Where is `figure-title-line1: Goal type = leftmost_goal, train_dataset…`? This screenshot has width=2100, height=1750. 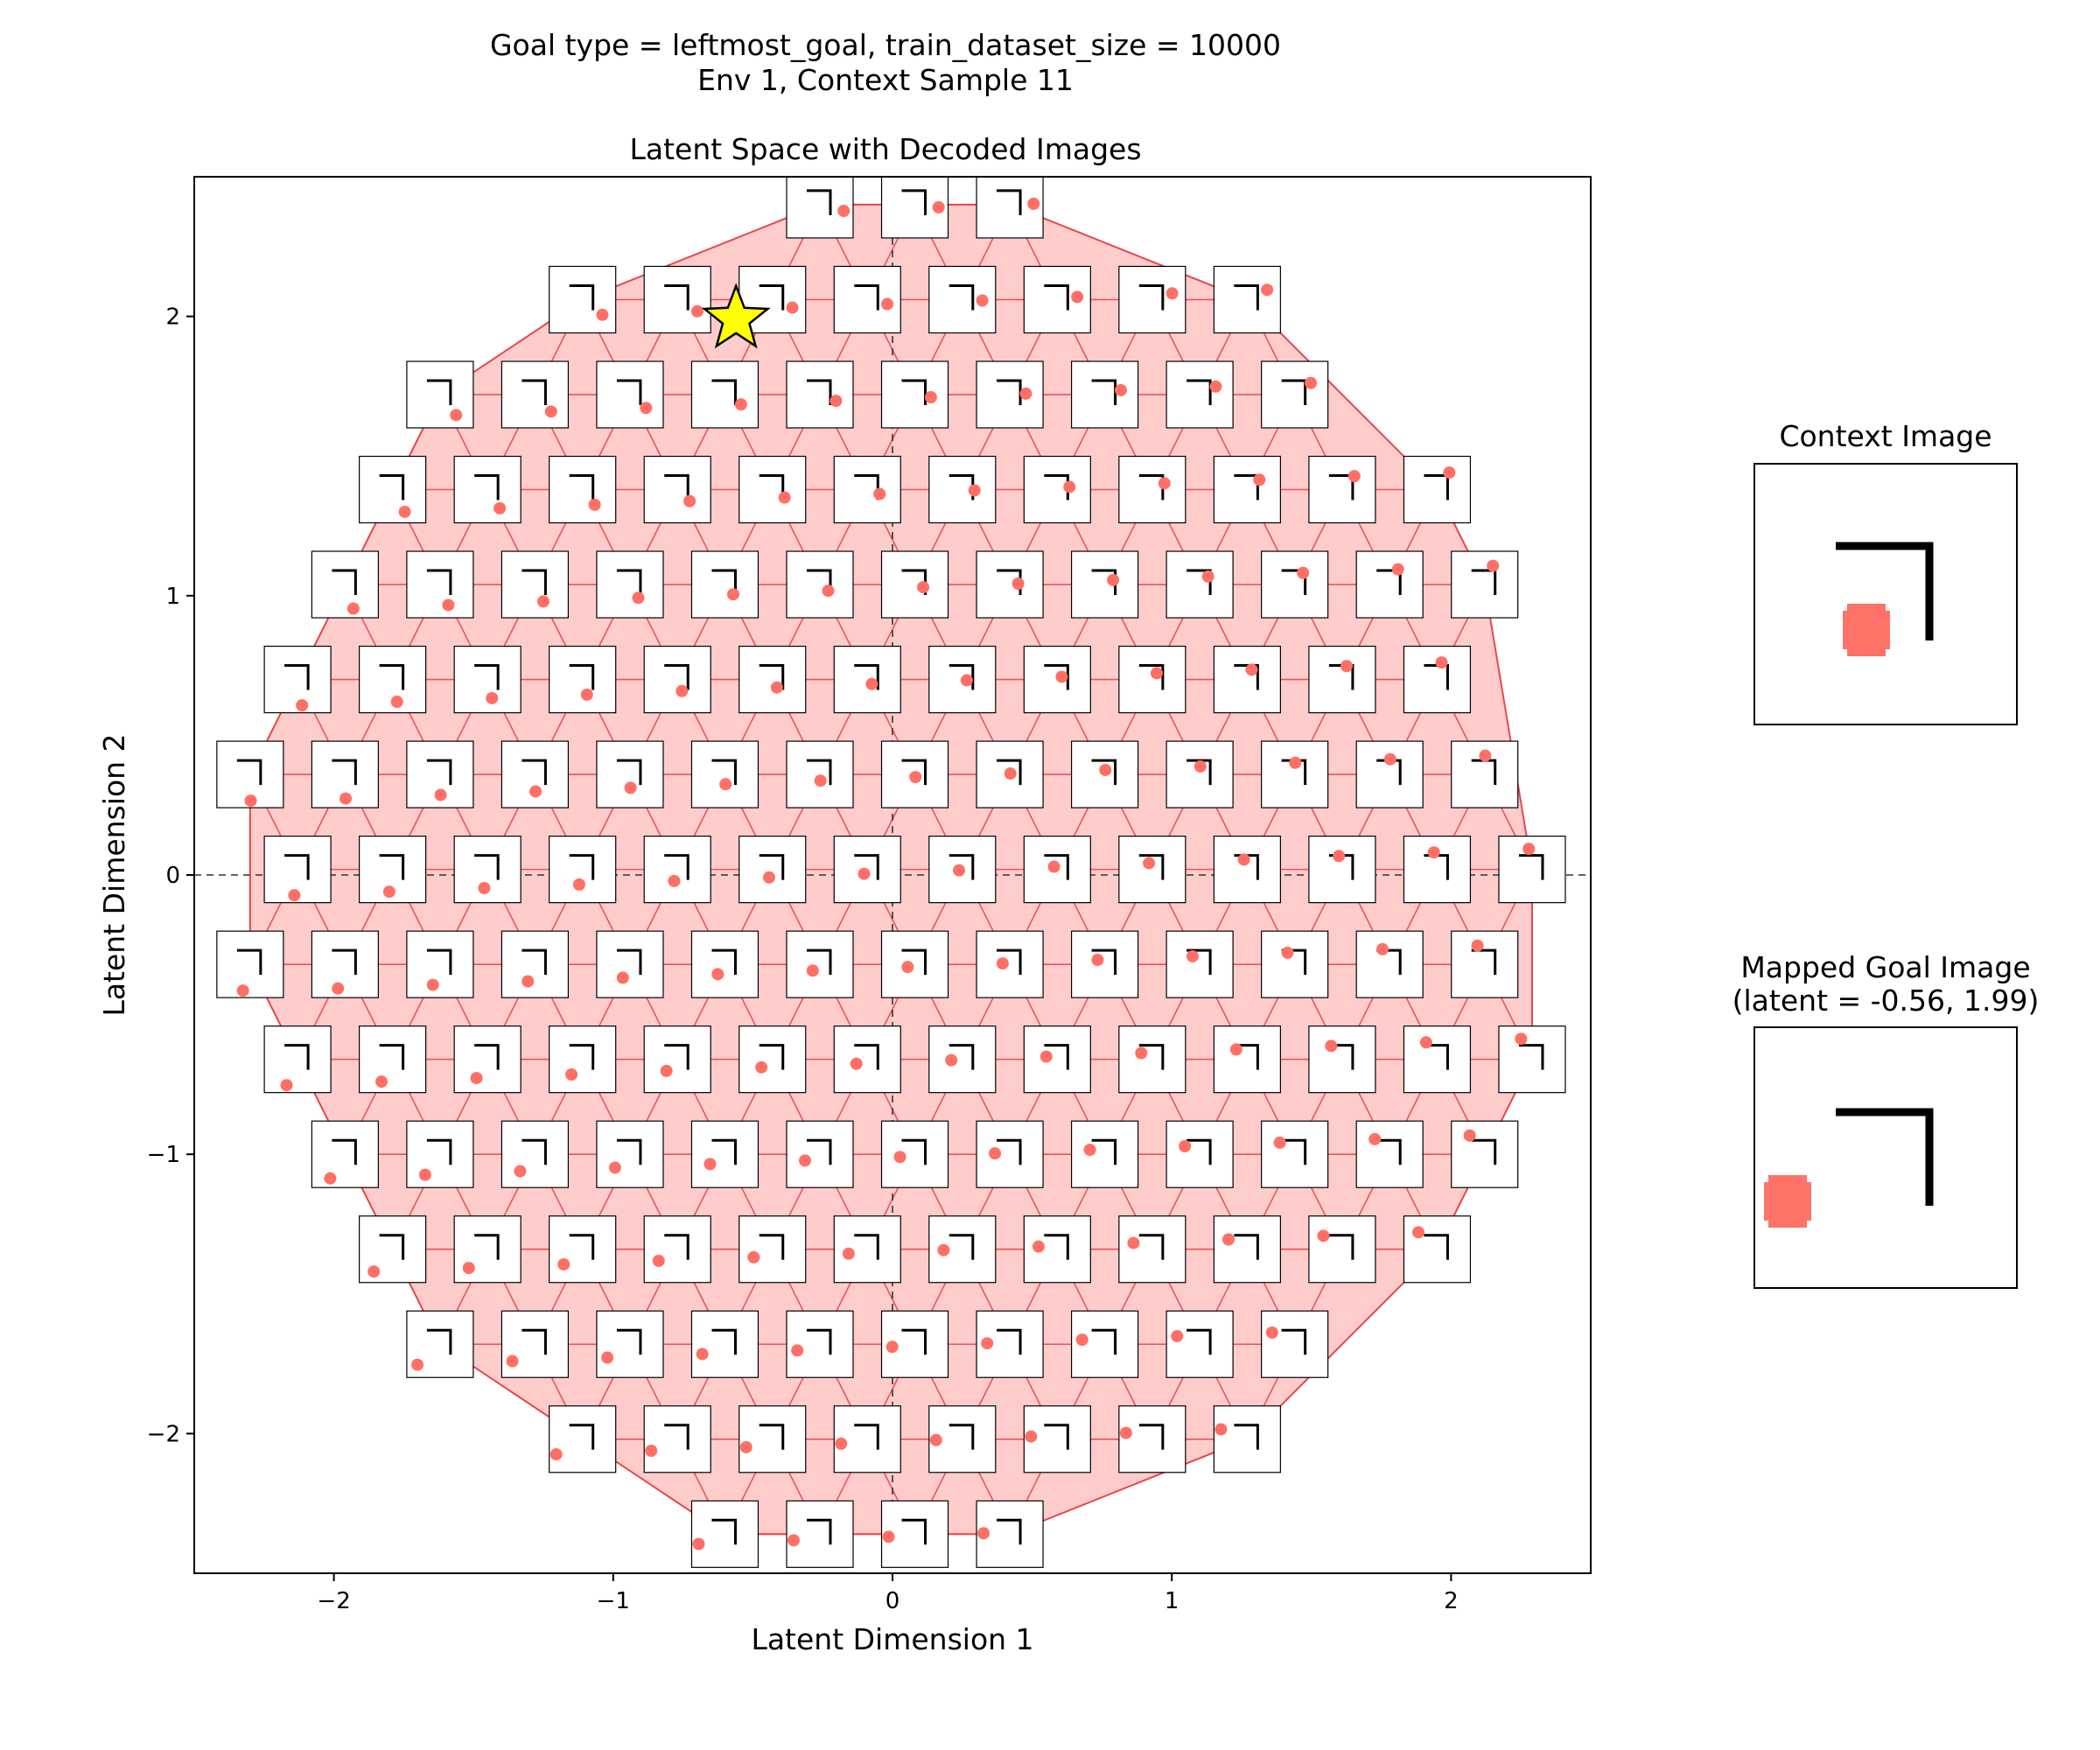
figure-title-line1: Goal type = leftmost_goal, train_dataset… is located at coordinates (885, 45).